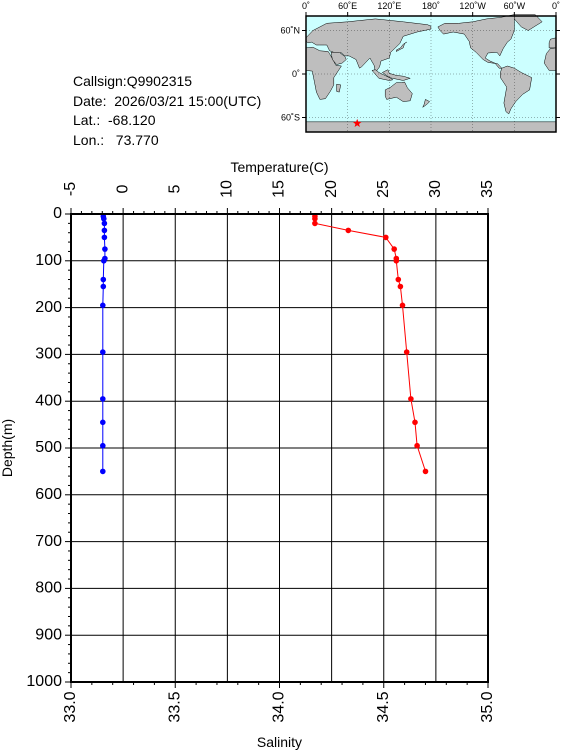  What do you see at coordinates (279, 706) in the screenshot?
I see `salinity-tick-label: 34.0` at bounding box center [279, 706].